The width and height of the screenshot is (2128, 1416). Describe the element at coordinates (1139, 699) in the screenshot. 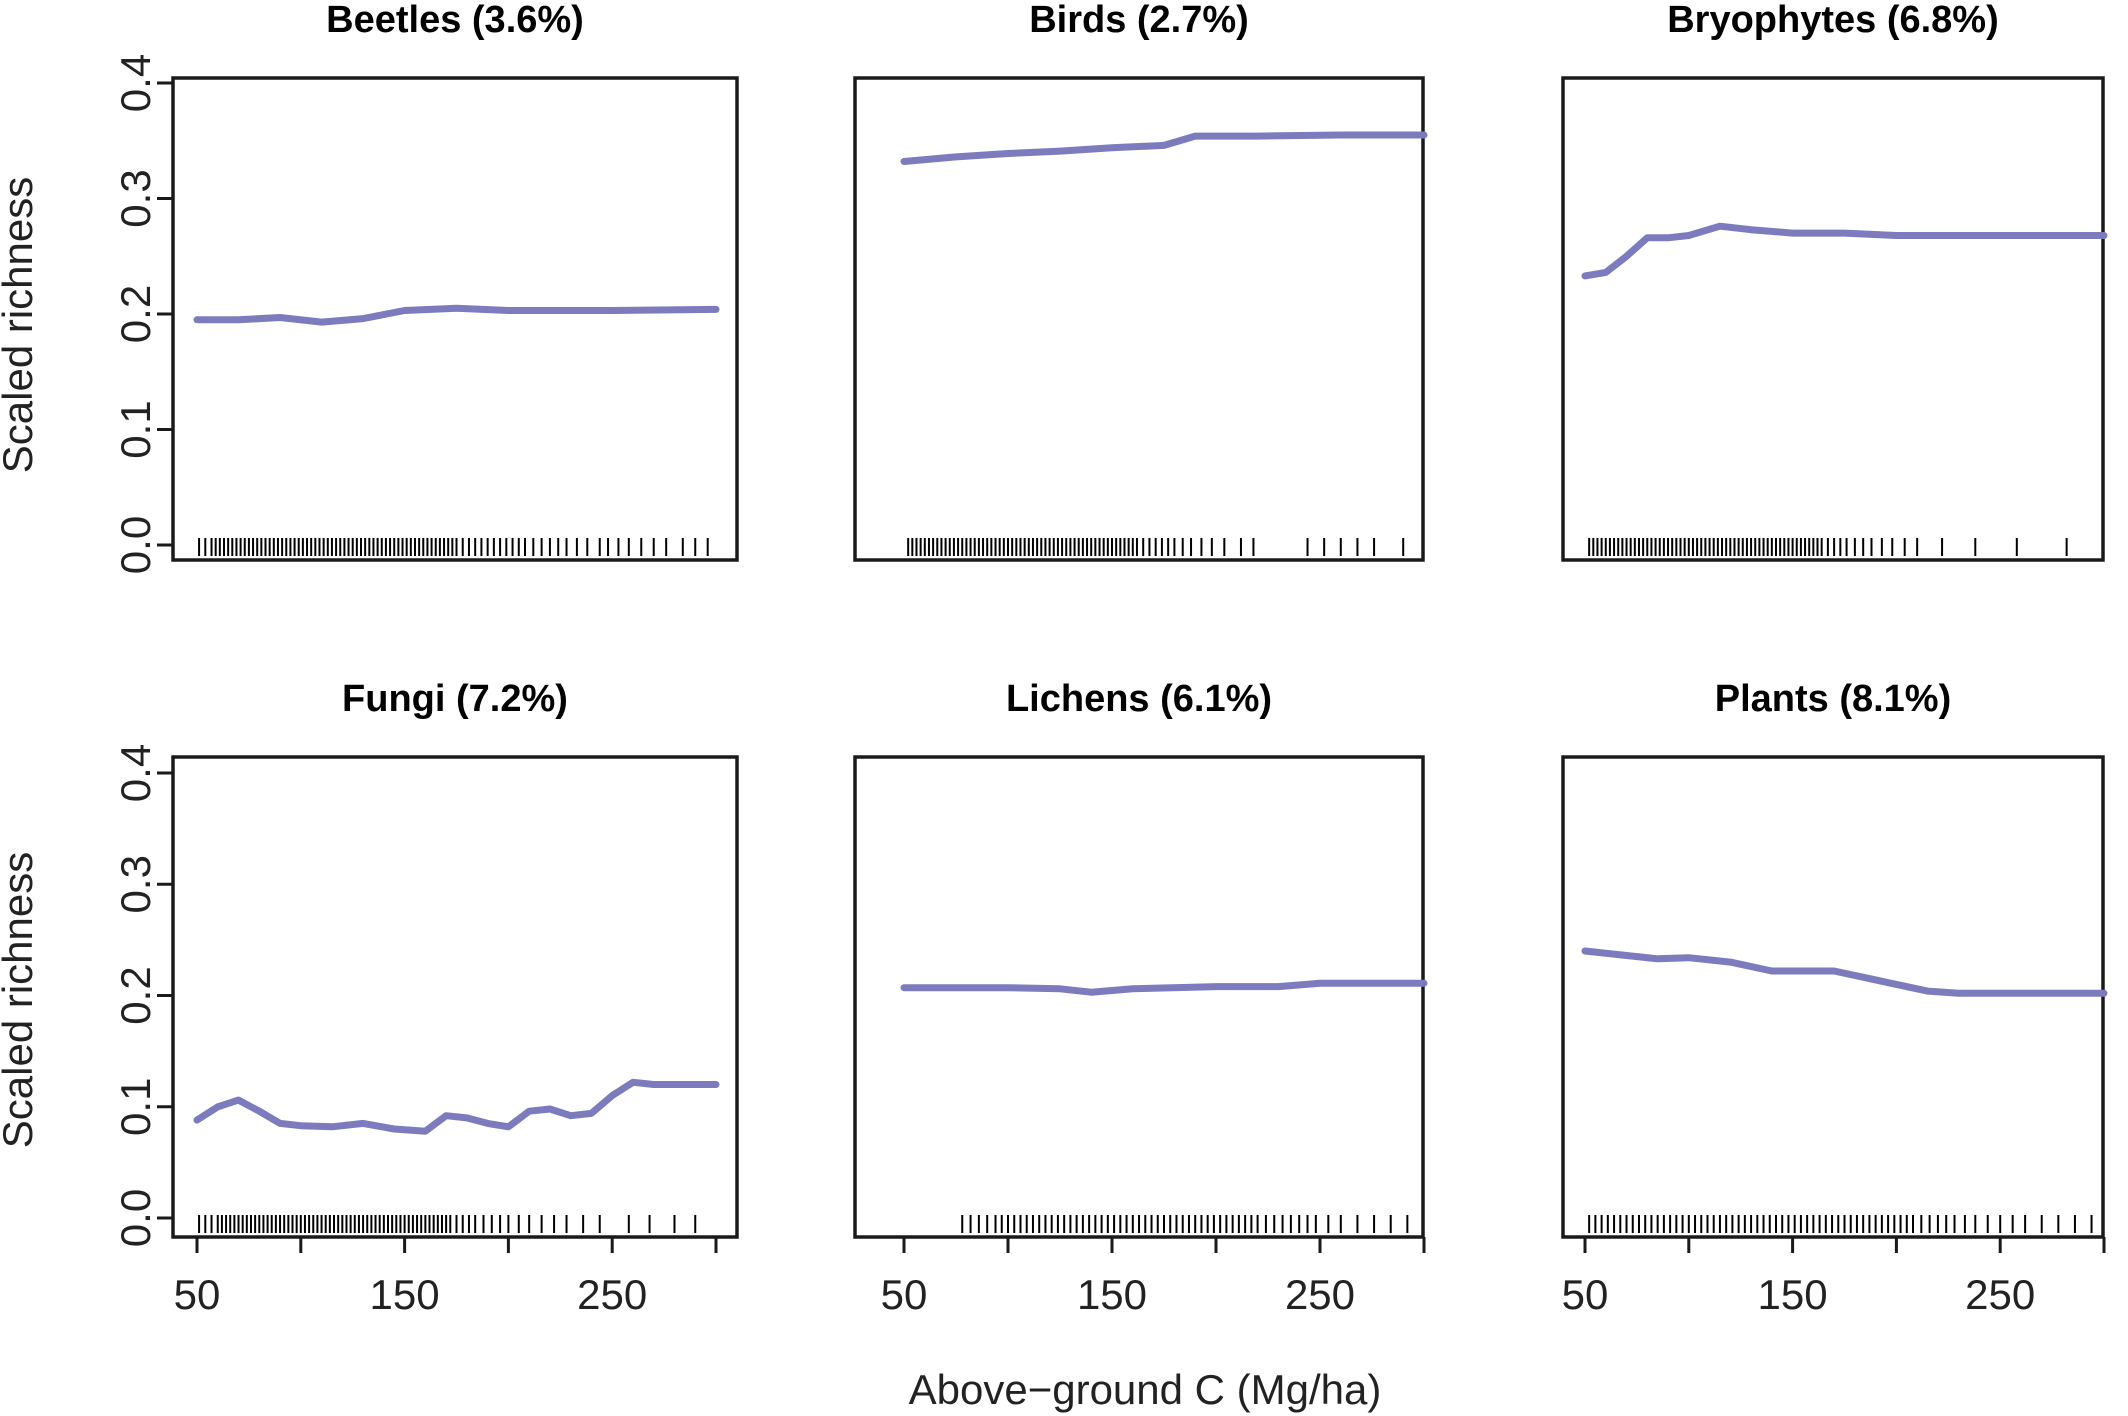

I see `panel-title: Lichens (6.1%)` at that location.